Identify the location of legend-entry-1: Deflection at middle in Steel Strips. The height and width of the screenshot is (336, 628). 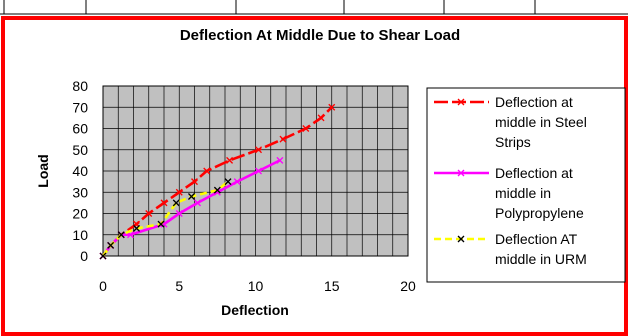
(510, 122).